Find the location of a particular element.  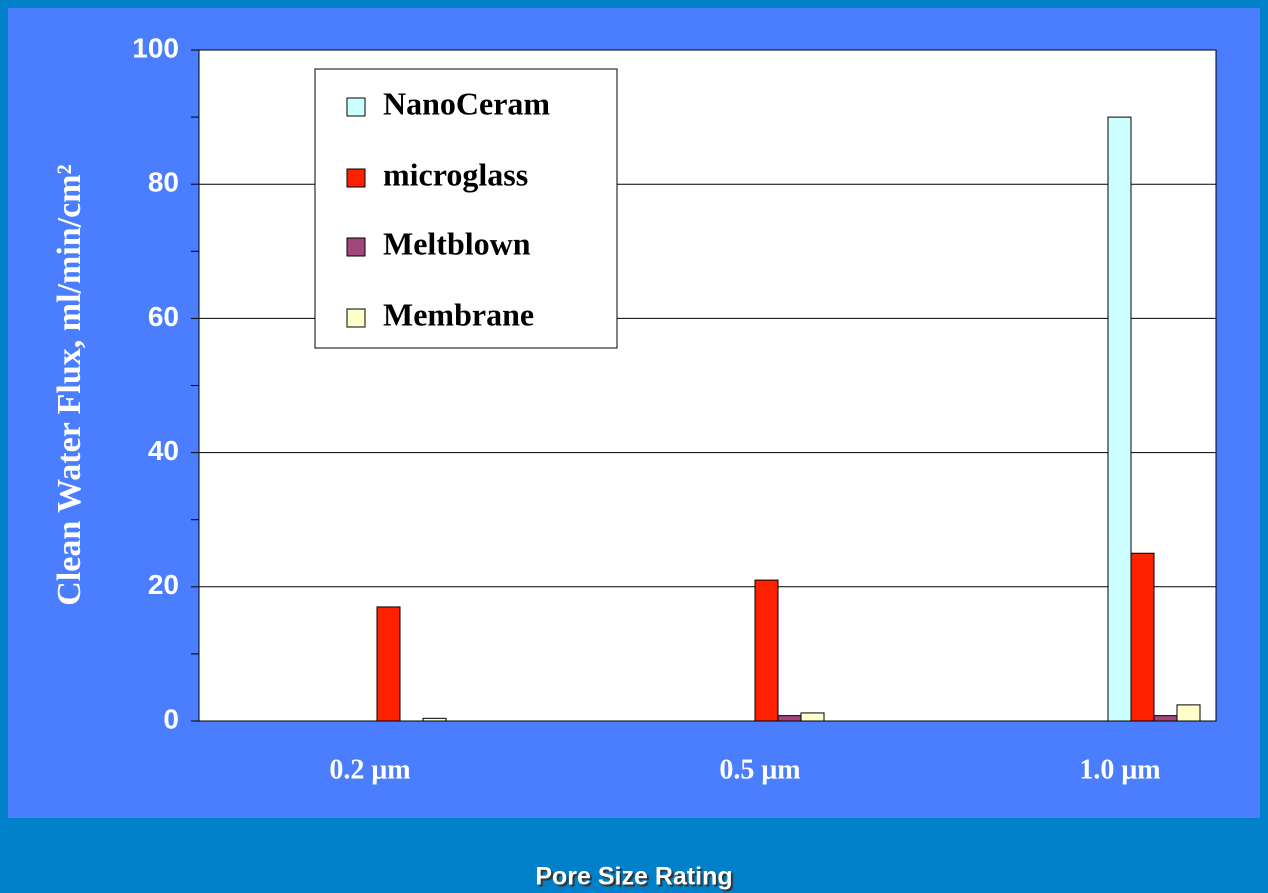

x-axis-title: Pore Size Rating is located at coordinates (633, 877).